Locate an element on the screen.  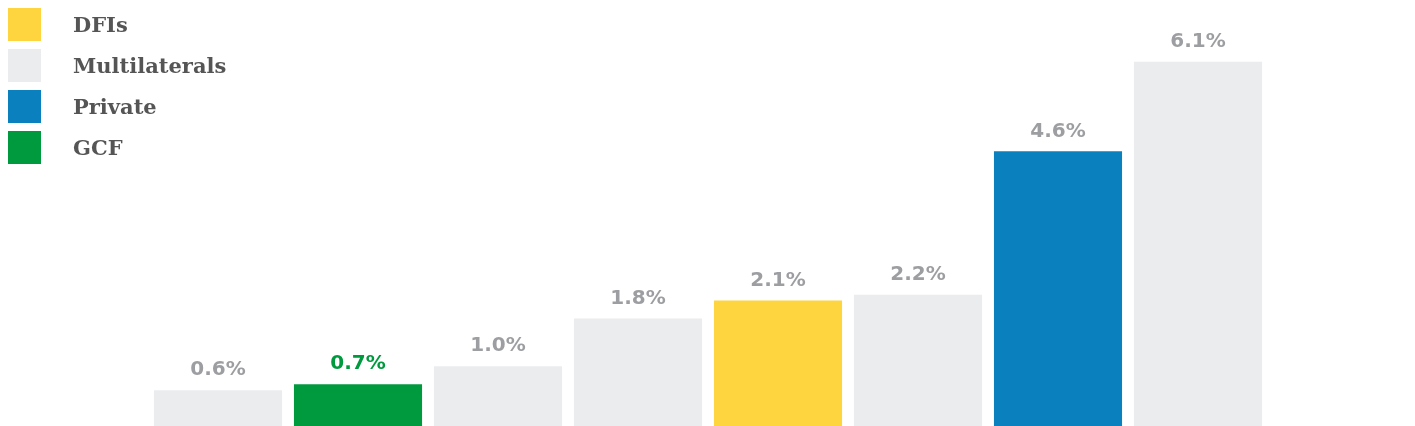
legend-label: Multilaterals is located at coordinates (150, 65).